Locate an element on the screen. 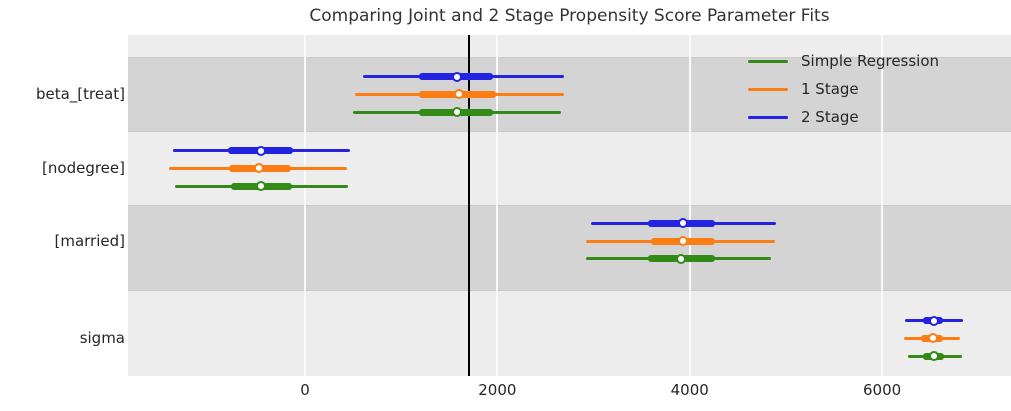 The height and width of the screenshot is (411, 1011). y-axis-label: beta_[treat] is located at coordinates (80, 94).